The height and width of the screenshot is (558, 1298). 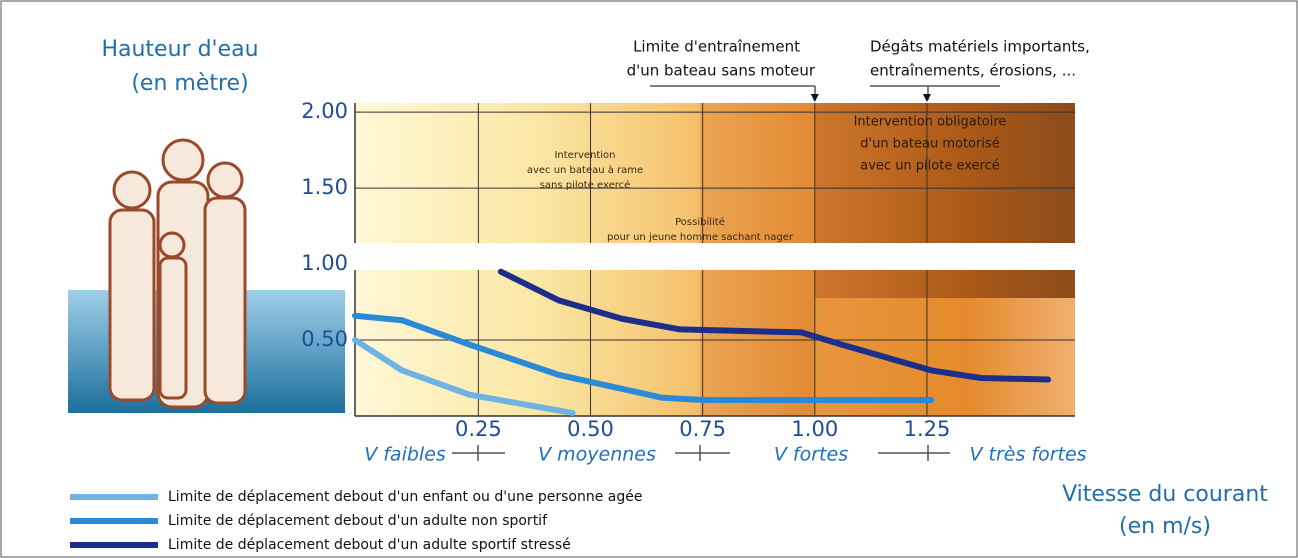 What do you see at coordinates (405, 455) in the screenshot?
I see `speed-class: V faibles` at bounding box center [405, 455].